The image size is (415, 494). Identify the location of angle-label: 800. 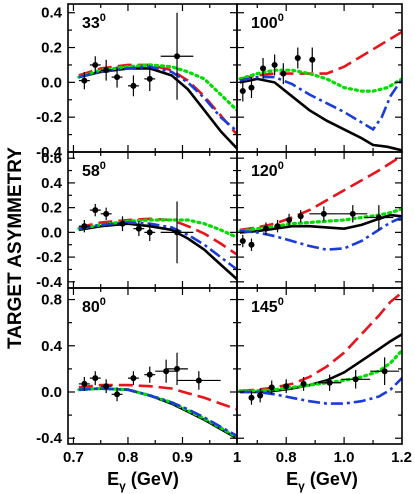
(94, 306).